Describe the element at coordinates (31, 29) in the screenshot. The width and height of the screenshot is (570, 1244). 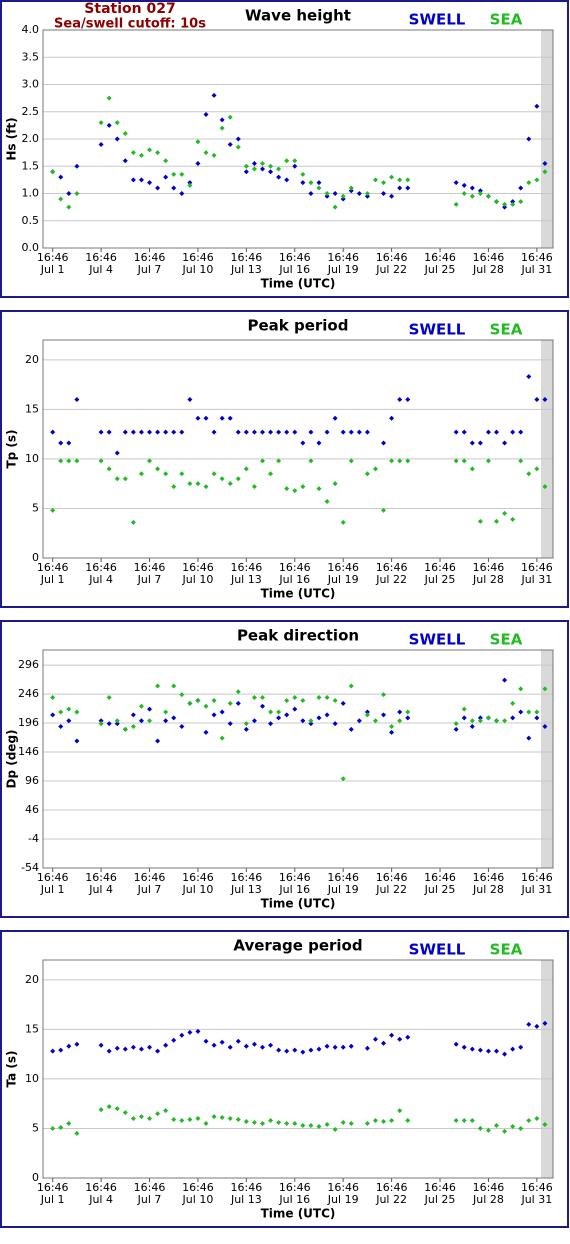
I see `y-tick-label: 4.0` at that location.